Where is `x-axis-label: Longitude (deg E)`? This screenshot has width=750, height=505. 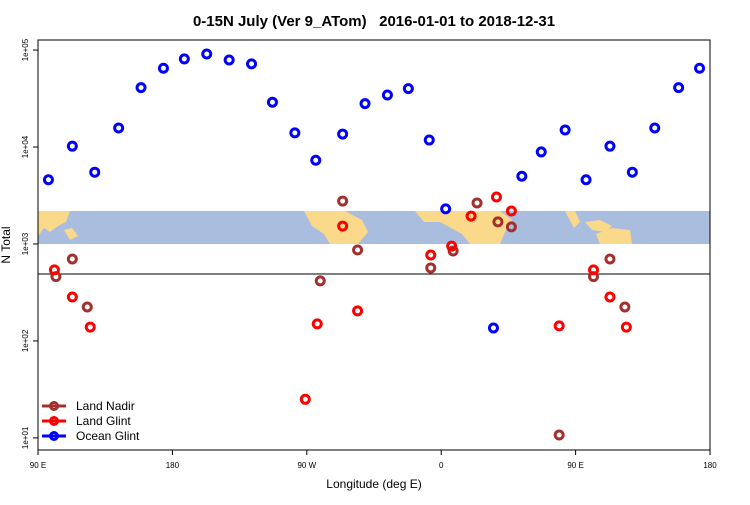
x-axis-label: Longitude (deg E) is located at coordinates (373, 484).